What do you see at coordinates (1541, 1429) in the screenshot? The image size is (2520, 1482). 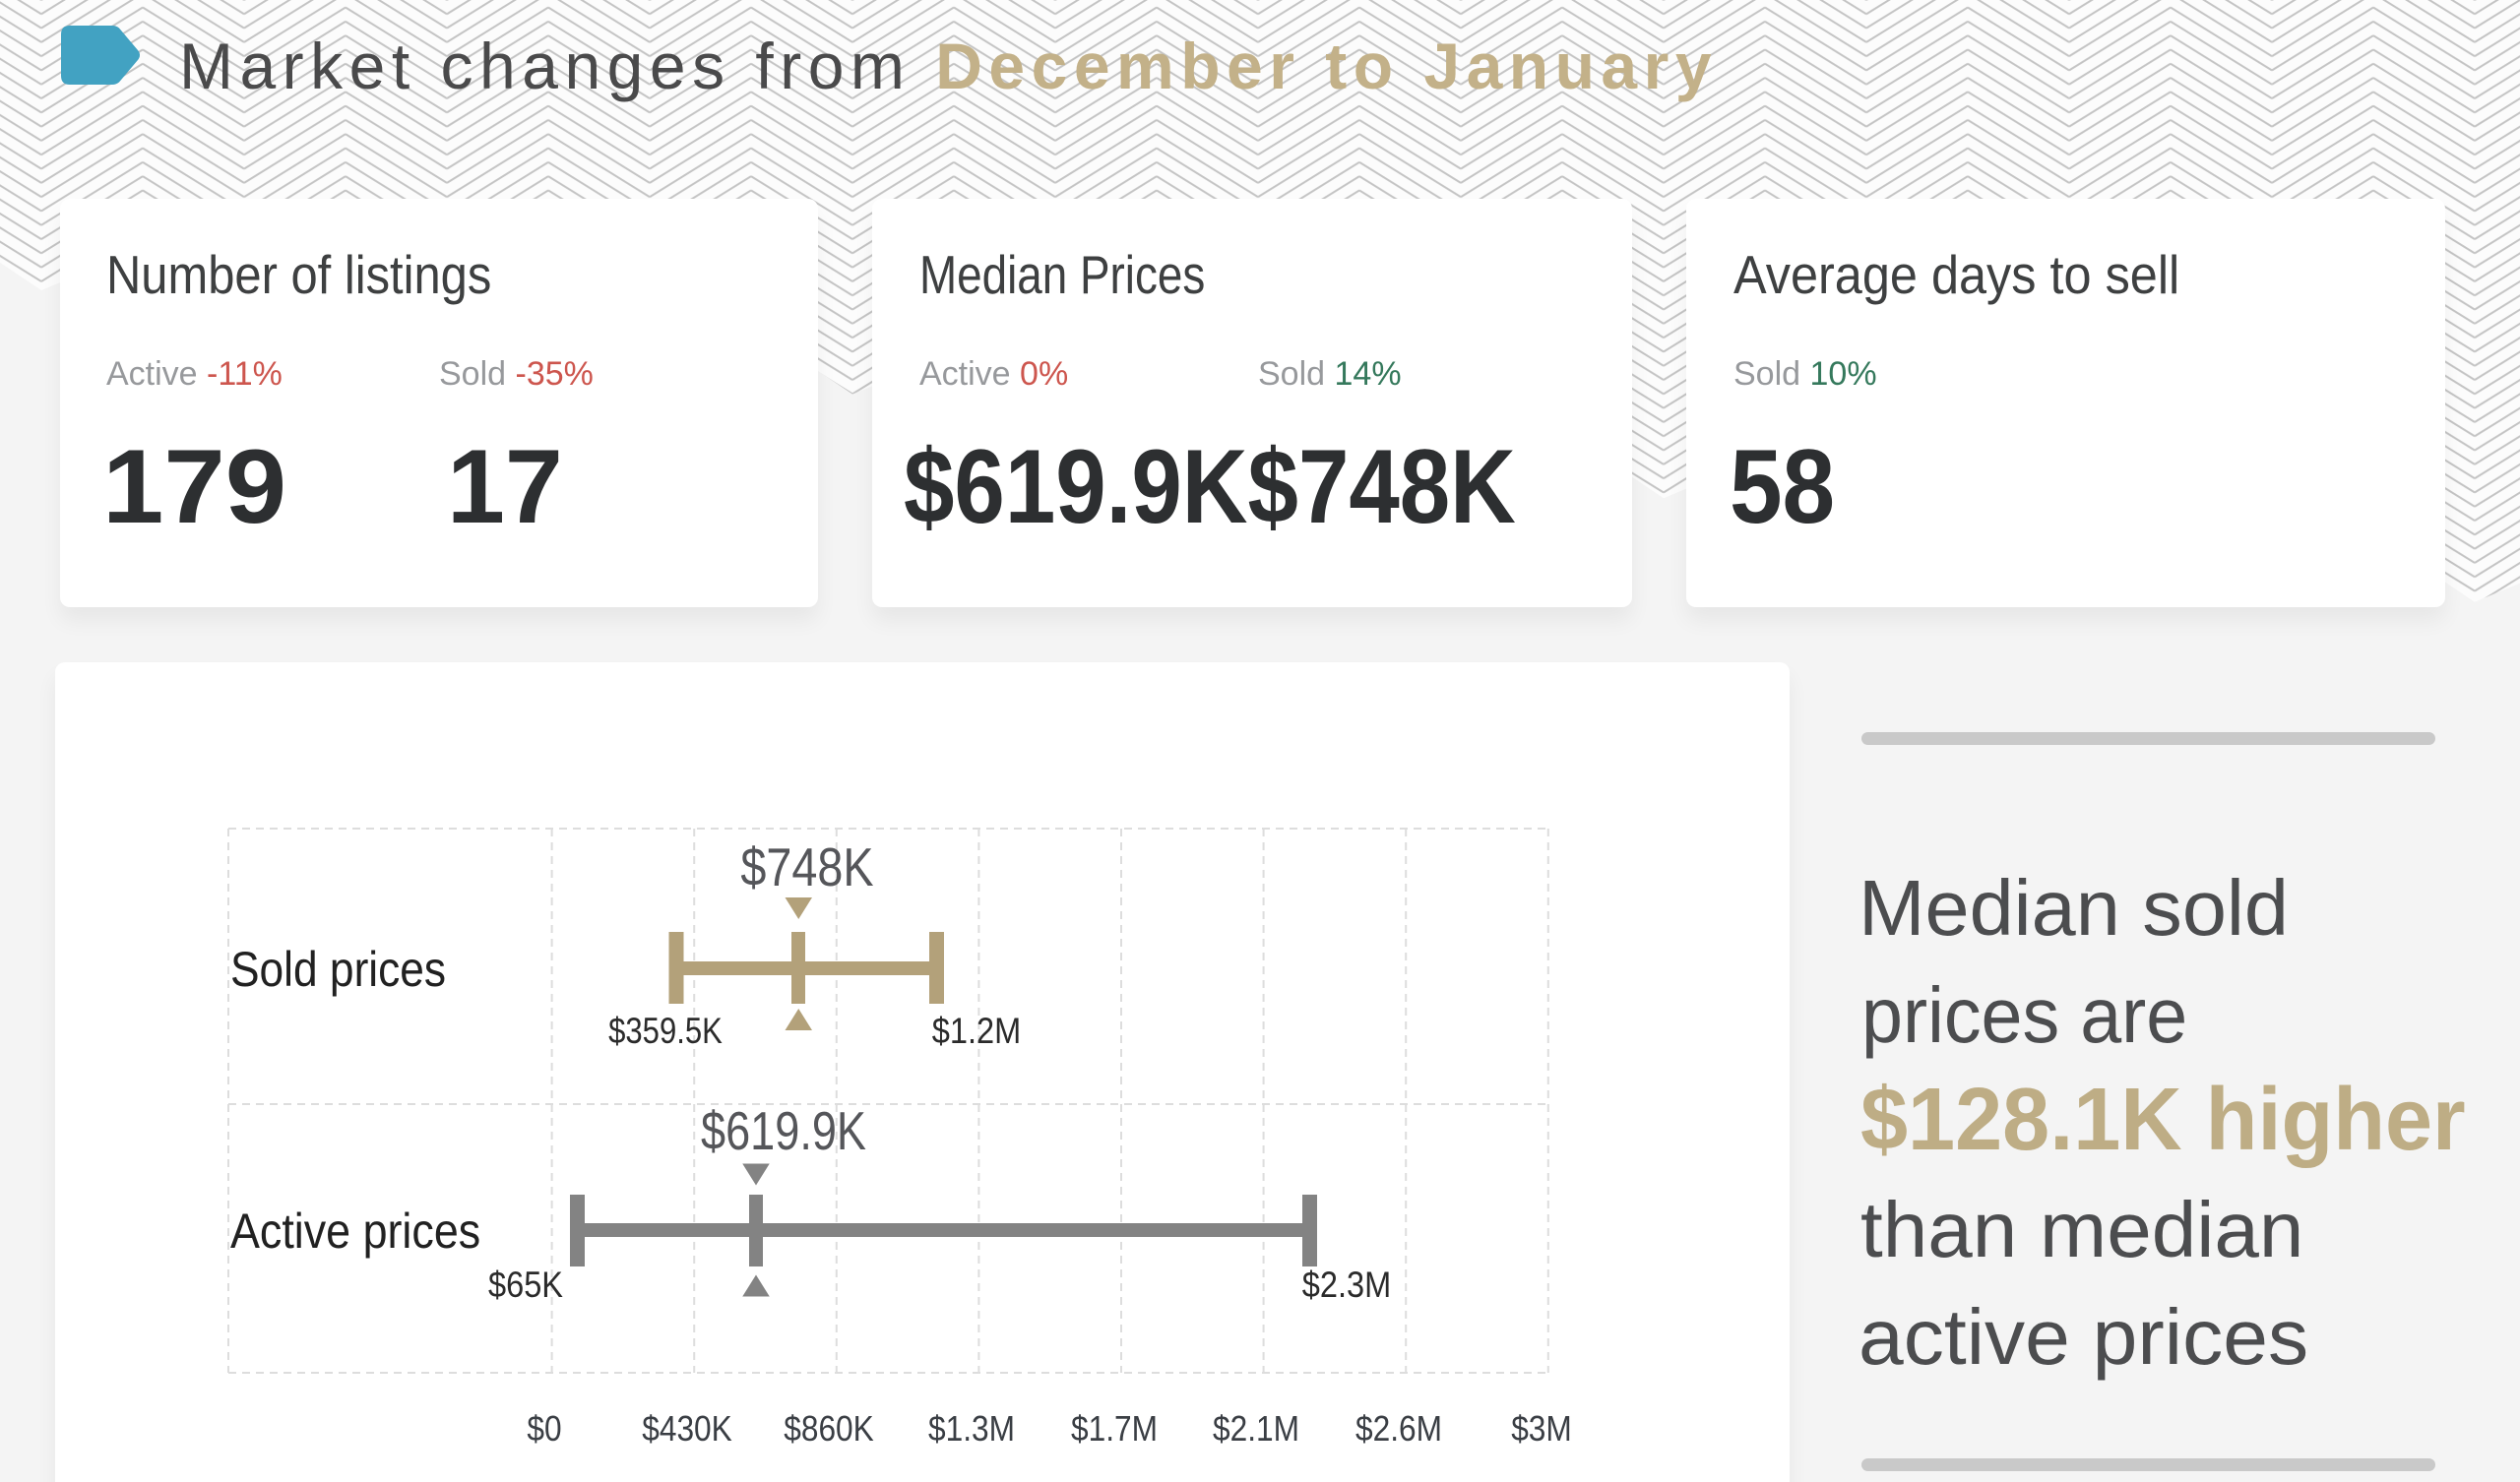 I see `svg-text: $3M` at bounding box center [1541, 1429].